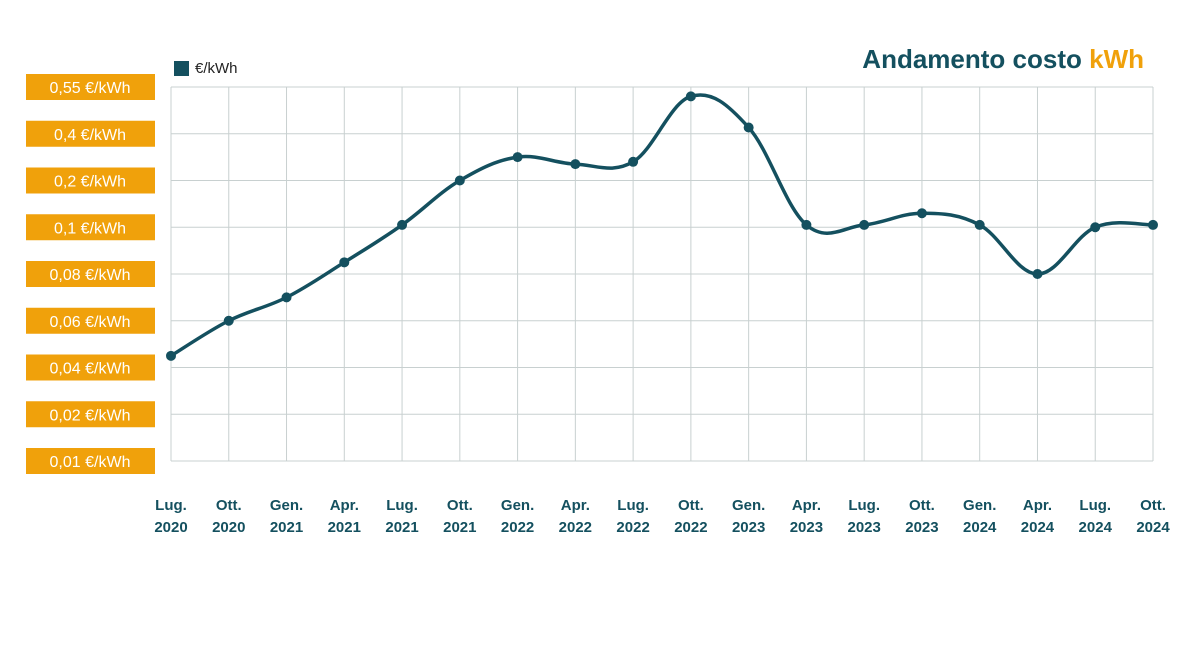  I want to click on y-tick-label: 0,02 €/kWh, so click(90, 415).